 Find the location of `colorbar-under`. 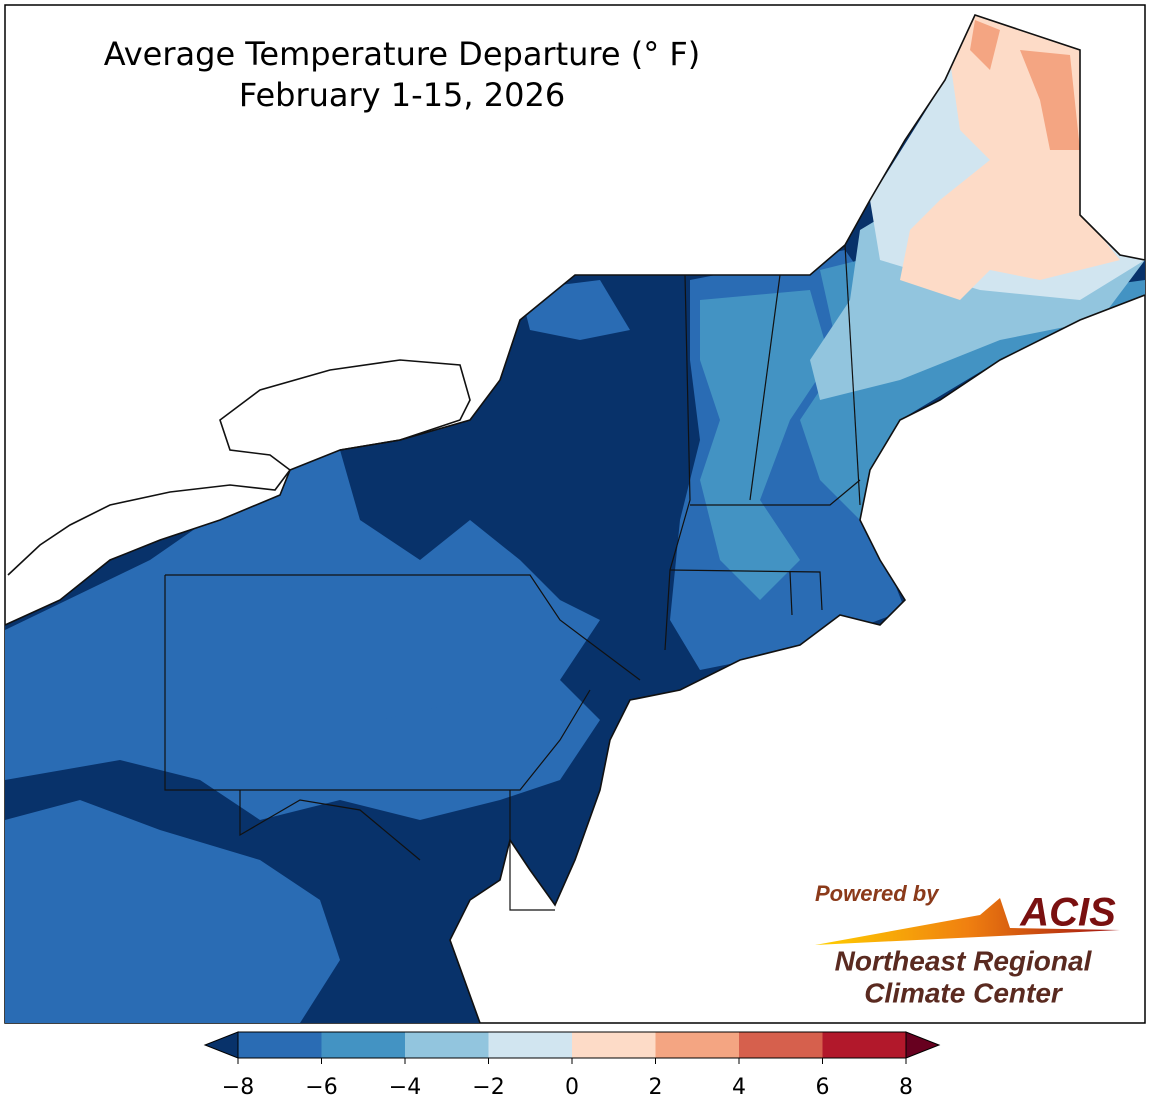

colorbar-under is located at coordinates (221, 1045).